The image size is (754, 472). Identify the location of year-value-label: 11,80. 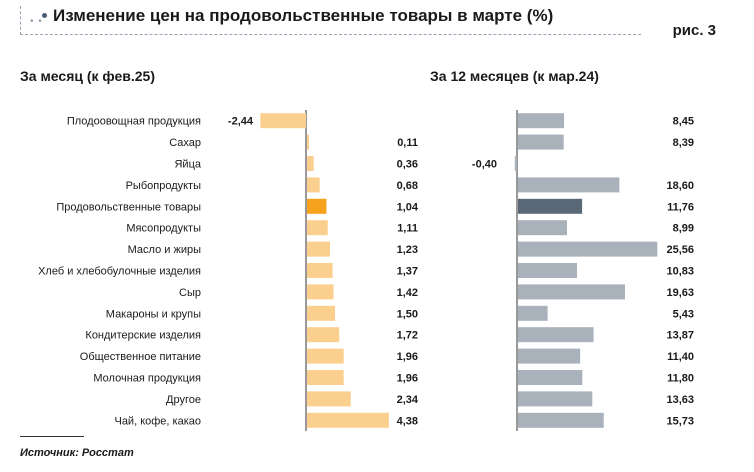
(680, 379).